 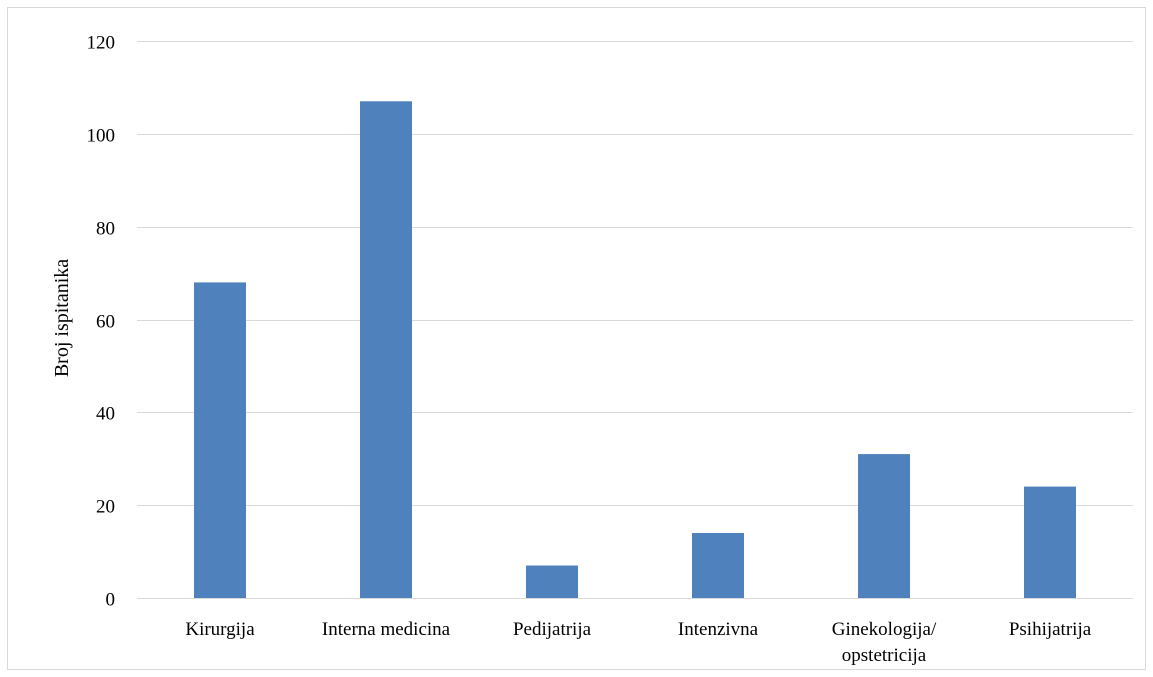 What do you see at coordinates (101, 43) in the screenshot?
I see `y-tick-label: 120` at bounding box center [101, 43].